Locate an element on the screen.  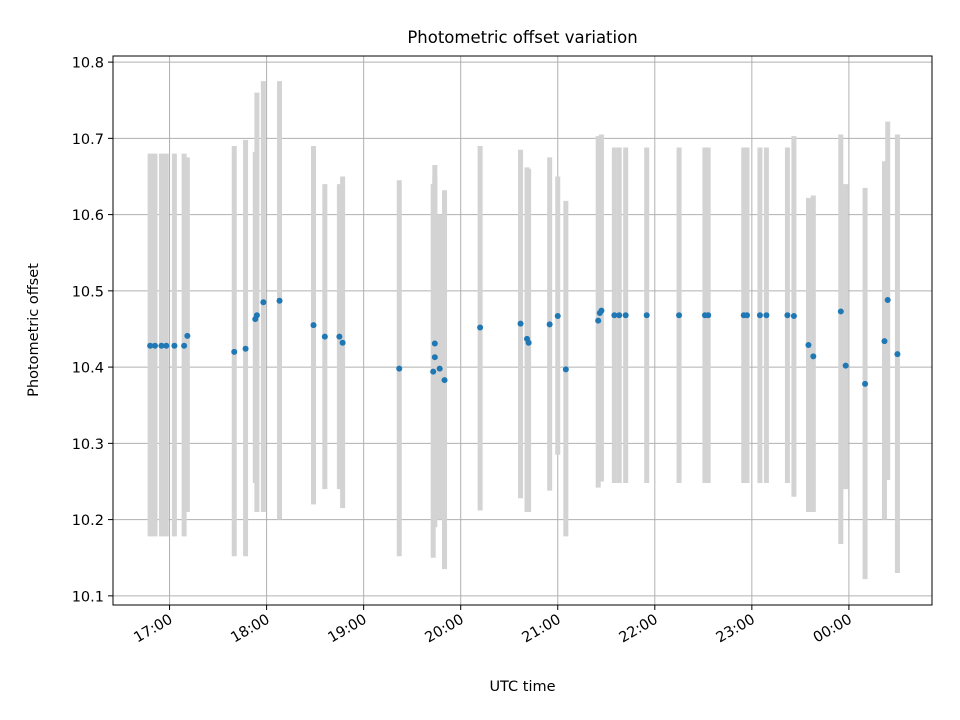
y-tick-label: 10.6 is located at coordinates (88, 216).